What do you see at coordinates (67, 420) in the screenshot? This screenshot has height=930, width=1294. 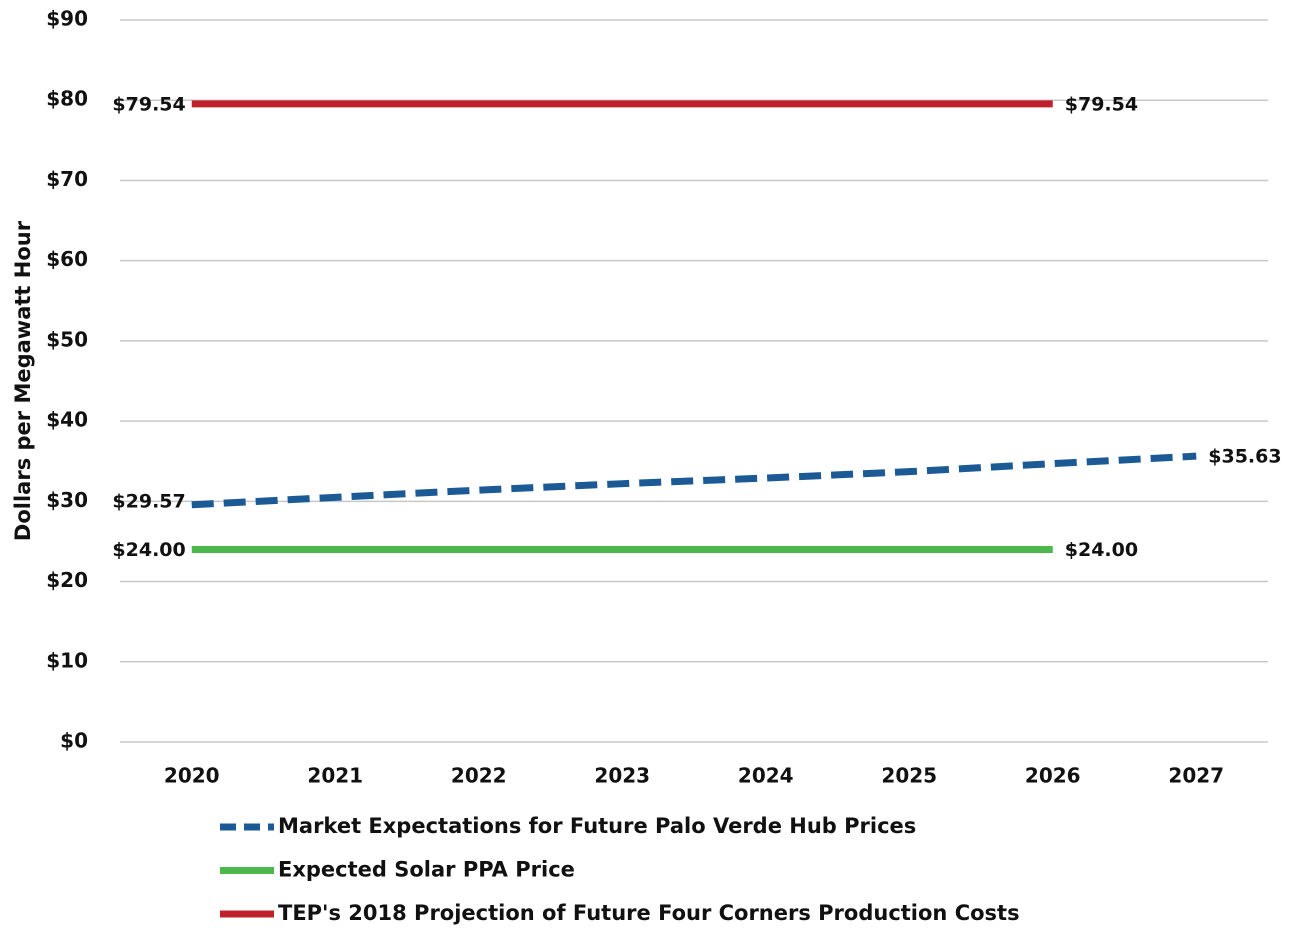 I see `y-tick-label: $40` at bounding box center [67, 420].